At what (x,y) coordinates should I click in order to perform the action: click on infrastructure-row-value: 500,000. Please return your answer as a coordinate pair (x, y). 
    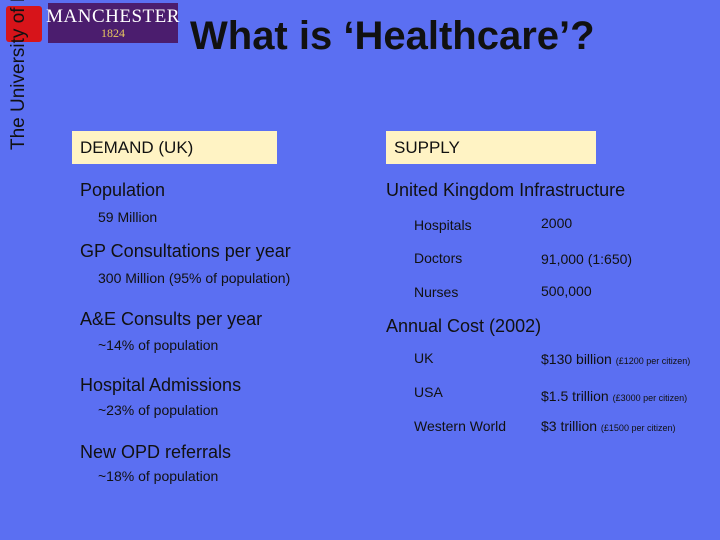
    Looking at the image, I should click on (566, 291).